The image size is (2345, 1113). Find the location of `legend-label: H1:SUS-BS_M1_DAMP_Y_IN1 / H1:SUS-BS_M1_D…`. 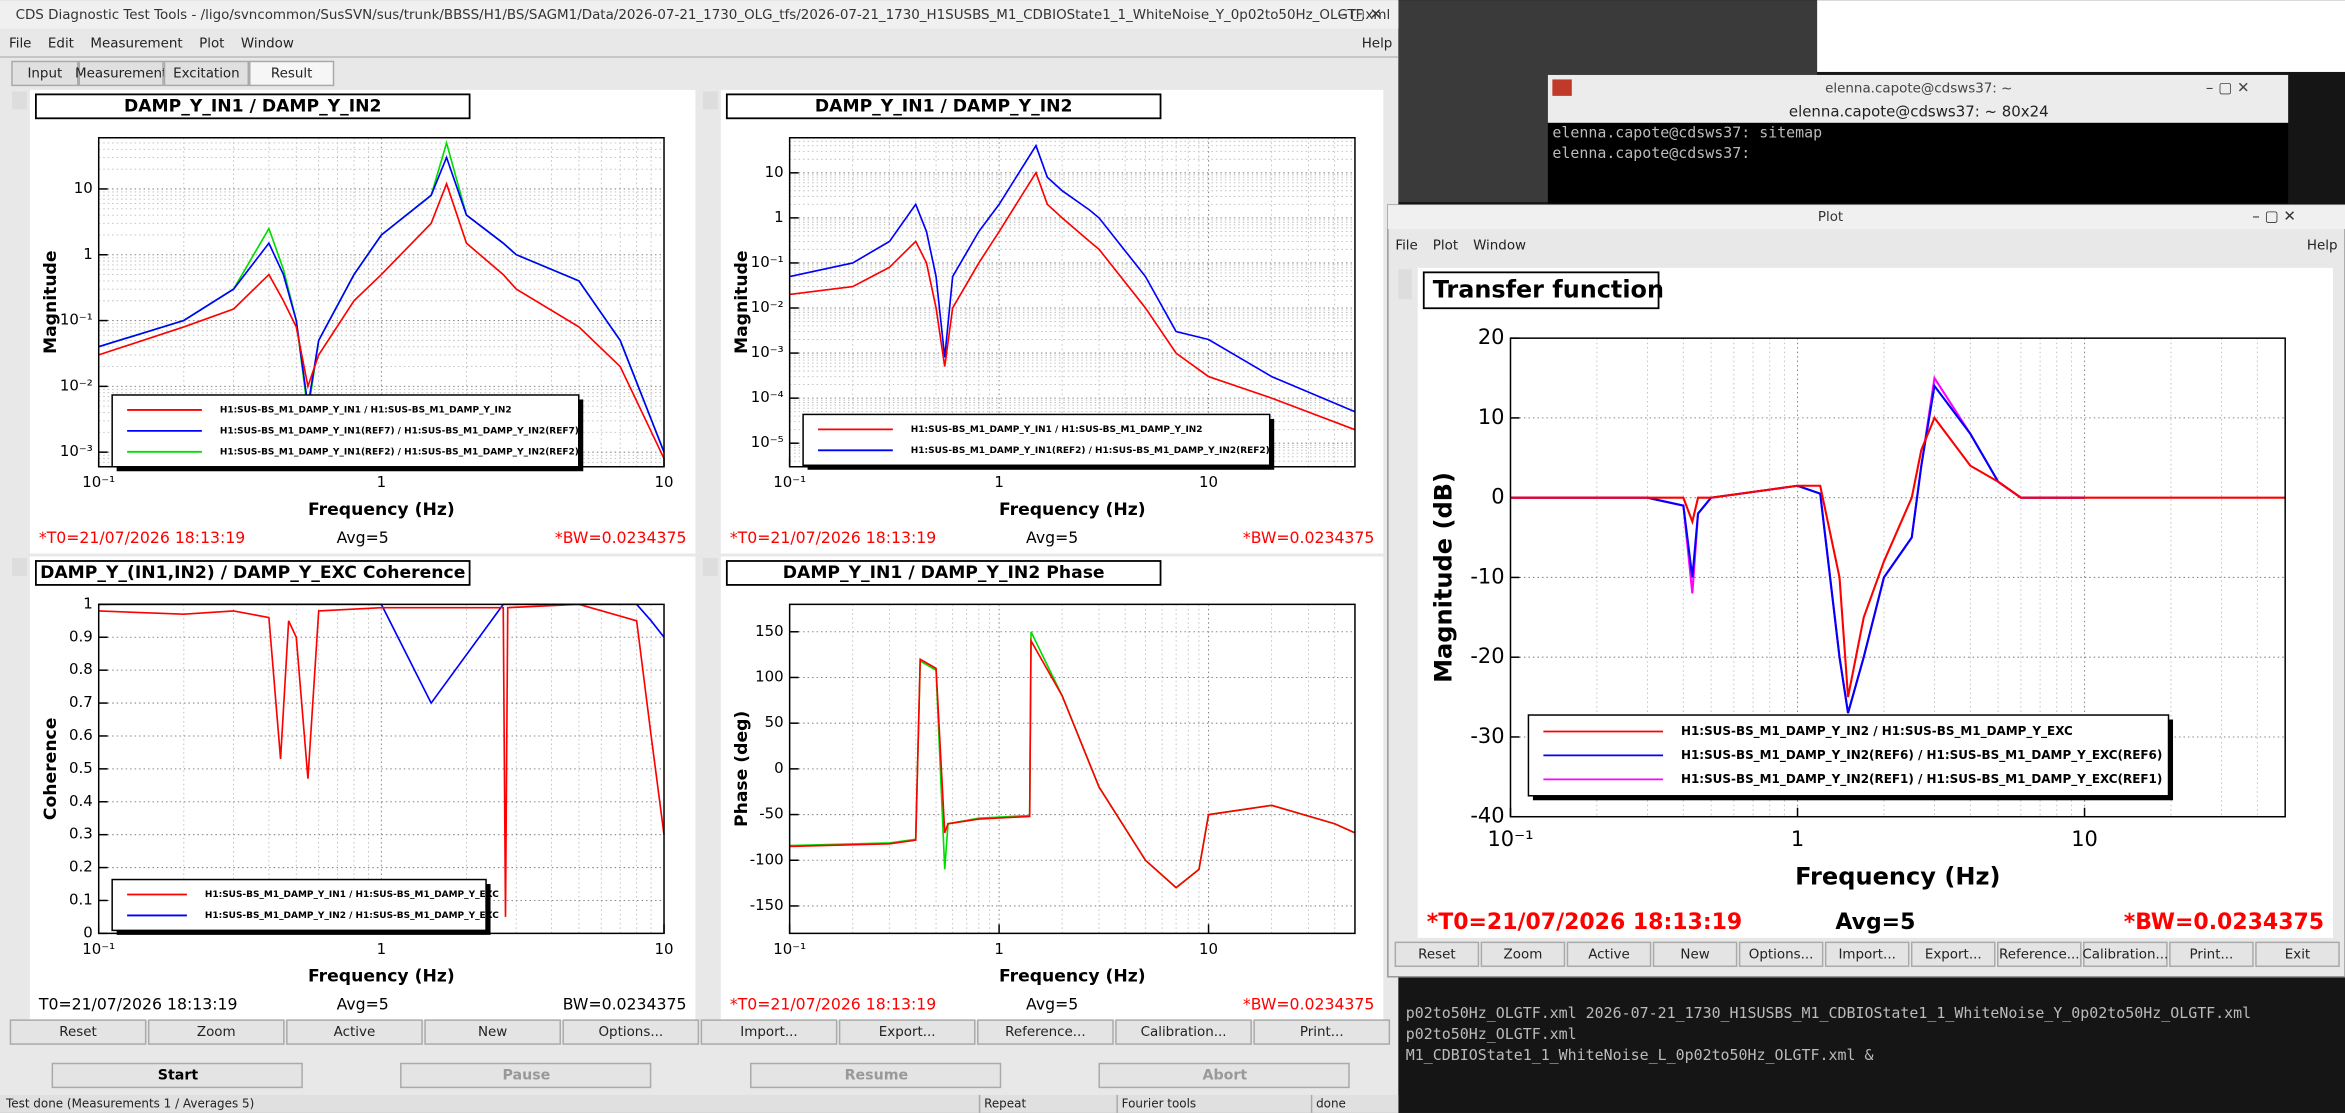

legend-label: H1:SUS-BS_M1_DAMP_Y_IN1 / H1:SUS-BS_M1_D… is located at coordinates (366, 410).